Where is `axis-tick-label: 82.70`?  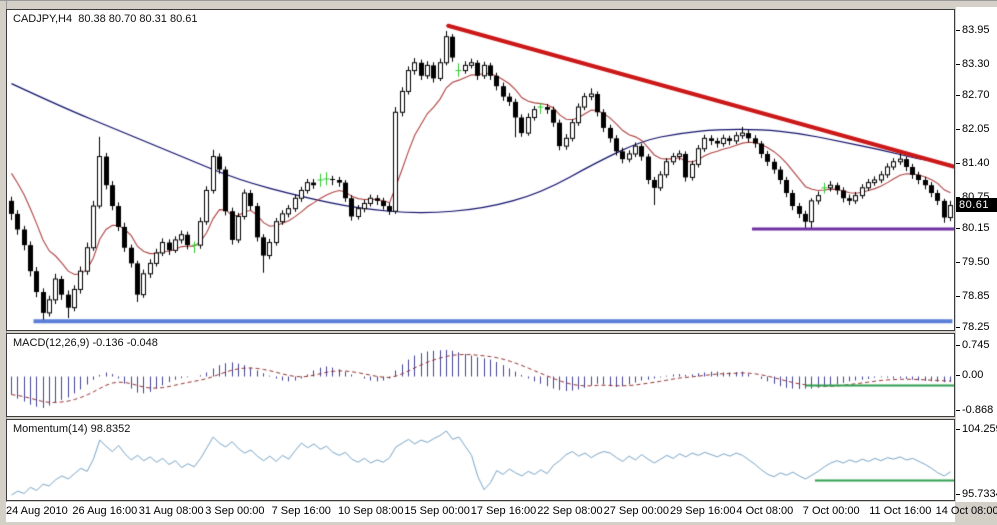
axis-tick-label: 82.70 is located at coordinates (973, 95).